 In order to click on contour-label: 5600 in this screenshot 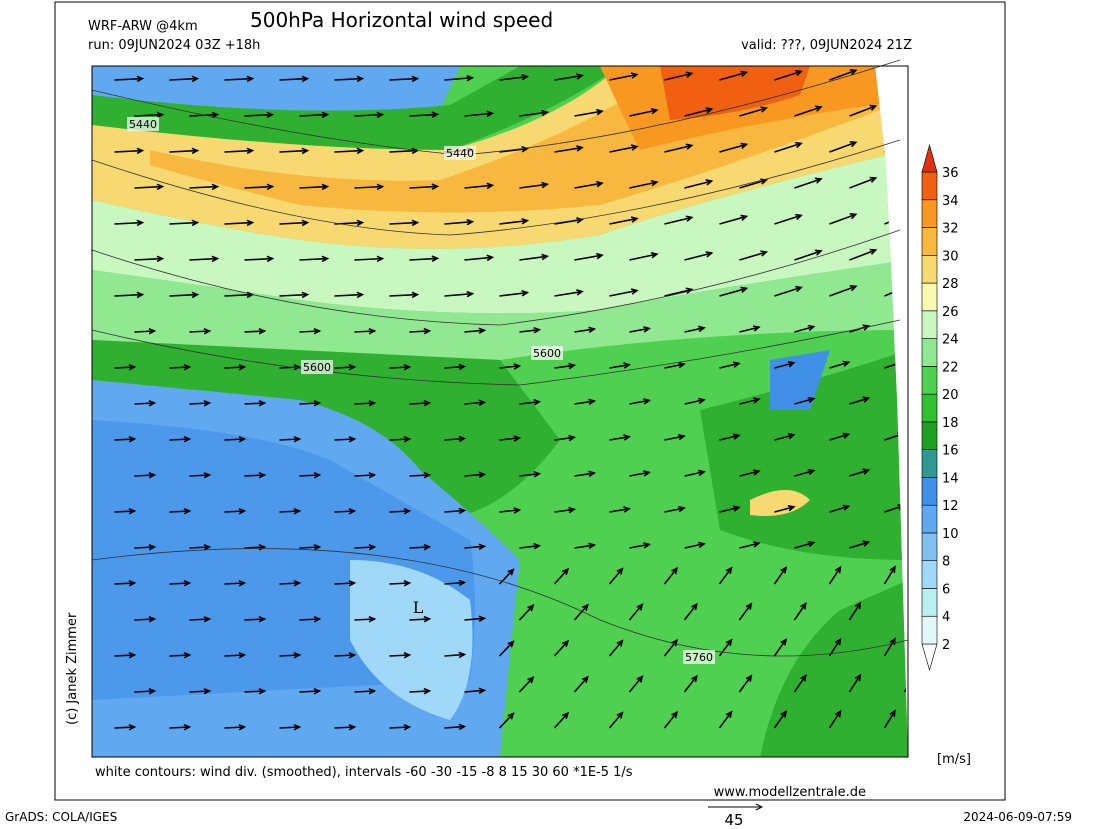, I will do `click(547, 353)`.